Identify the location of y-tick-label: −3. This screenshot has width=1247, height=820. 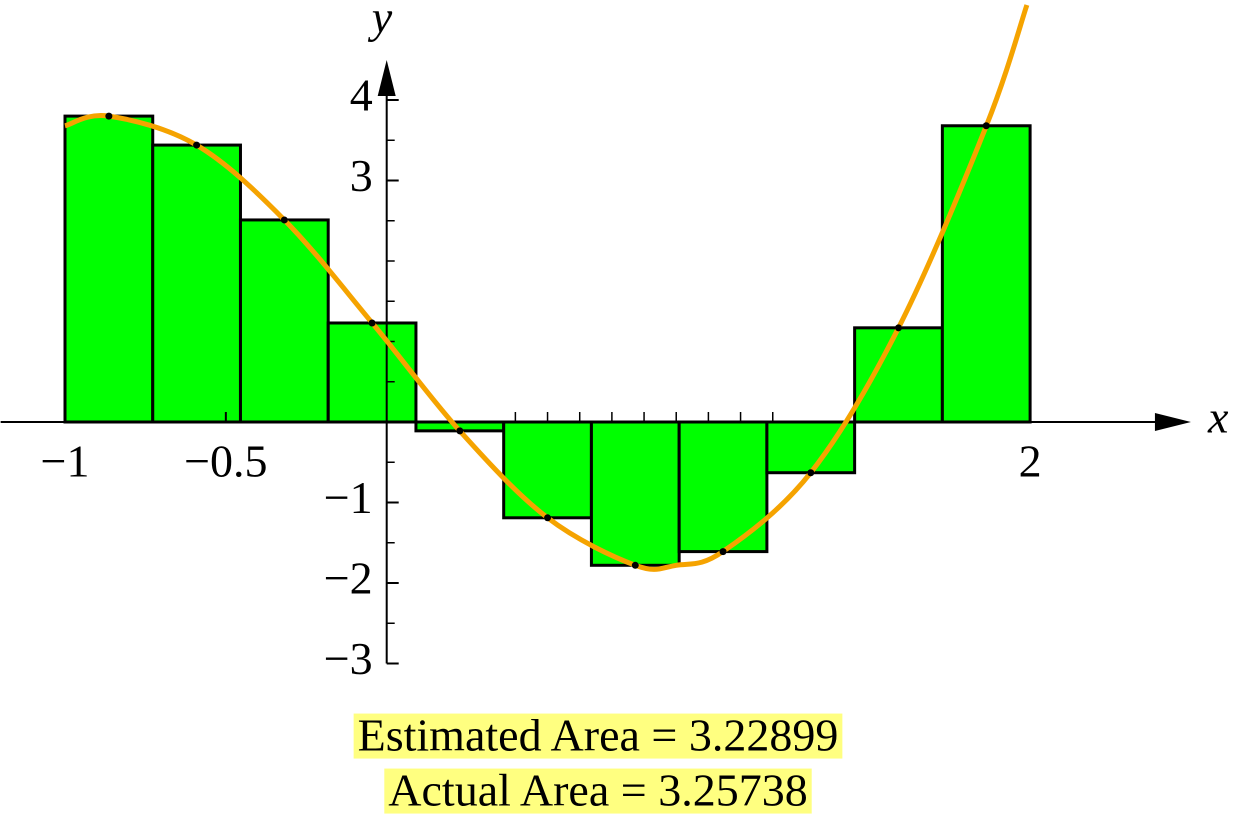
(348, 658).